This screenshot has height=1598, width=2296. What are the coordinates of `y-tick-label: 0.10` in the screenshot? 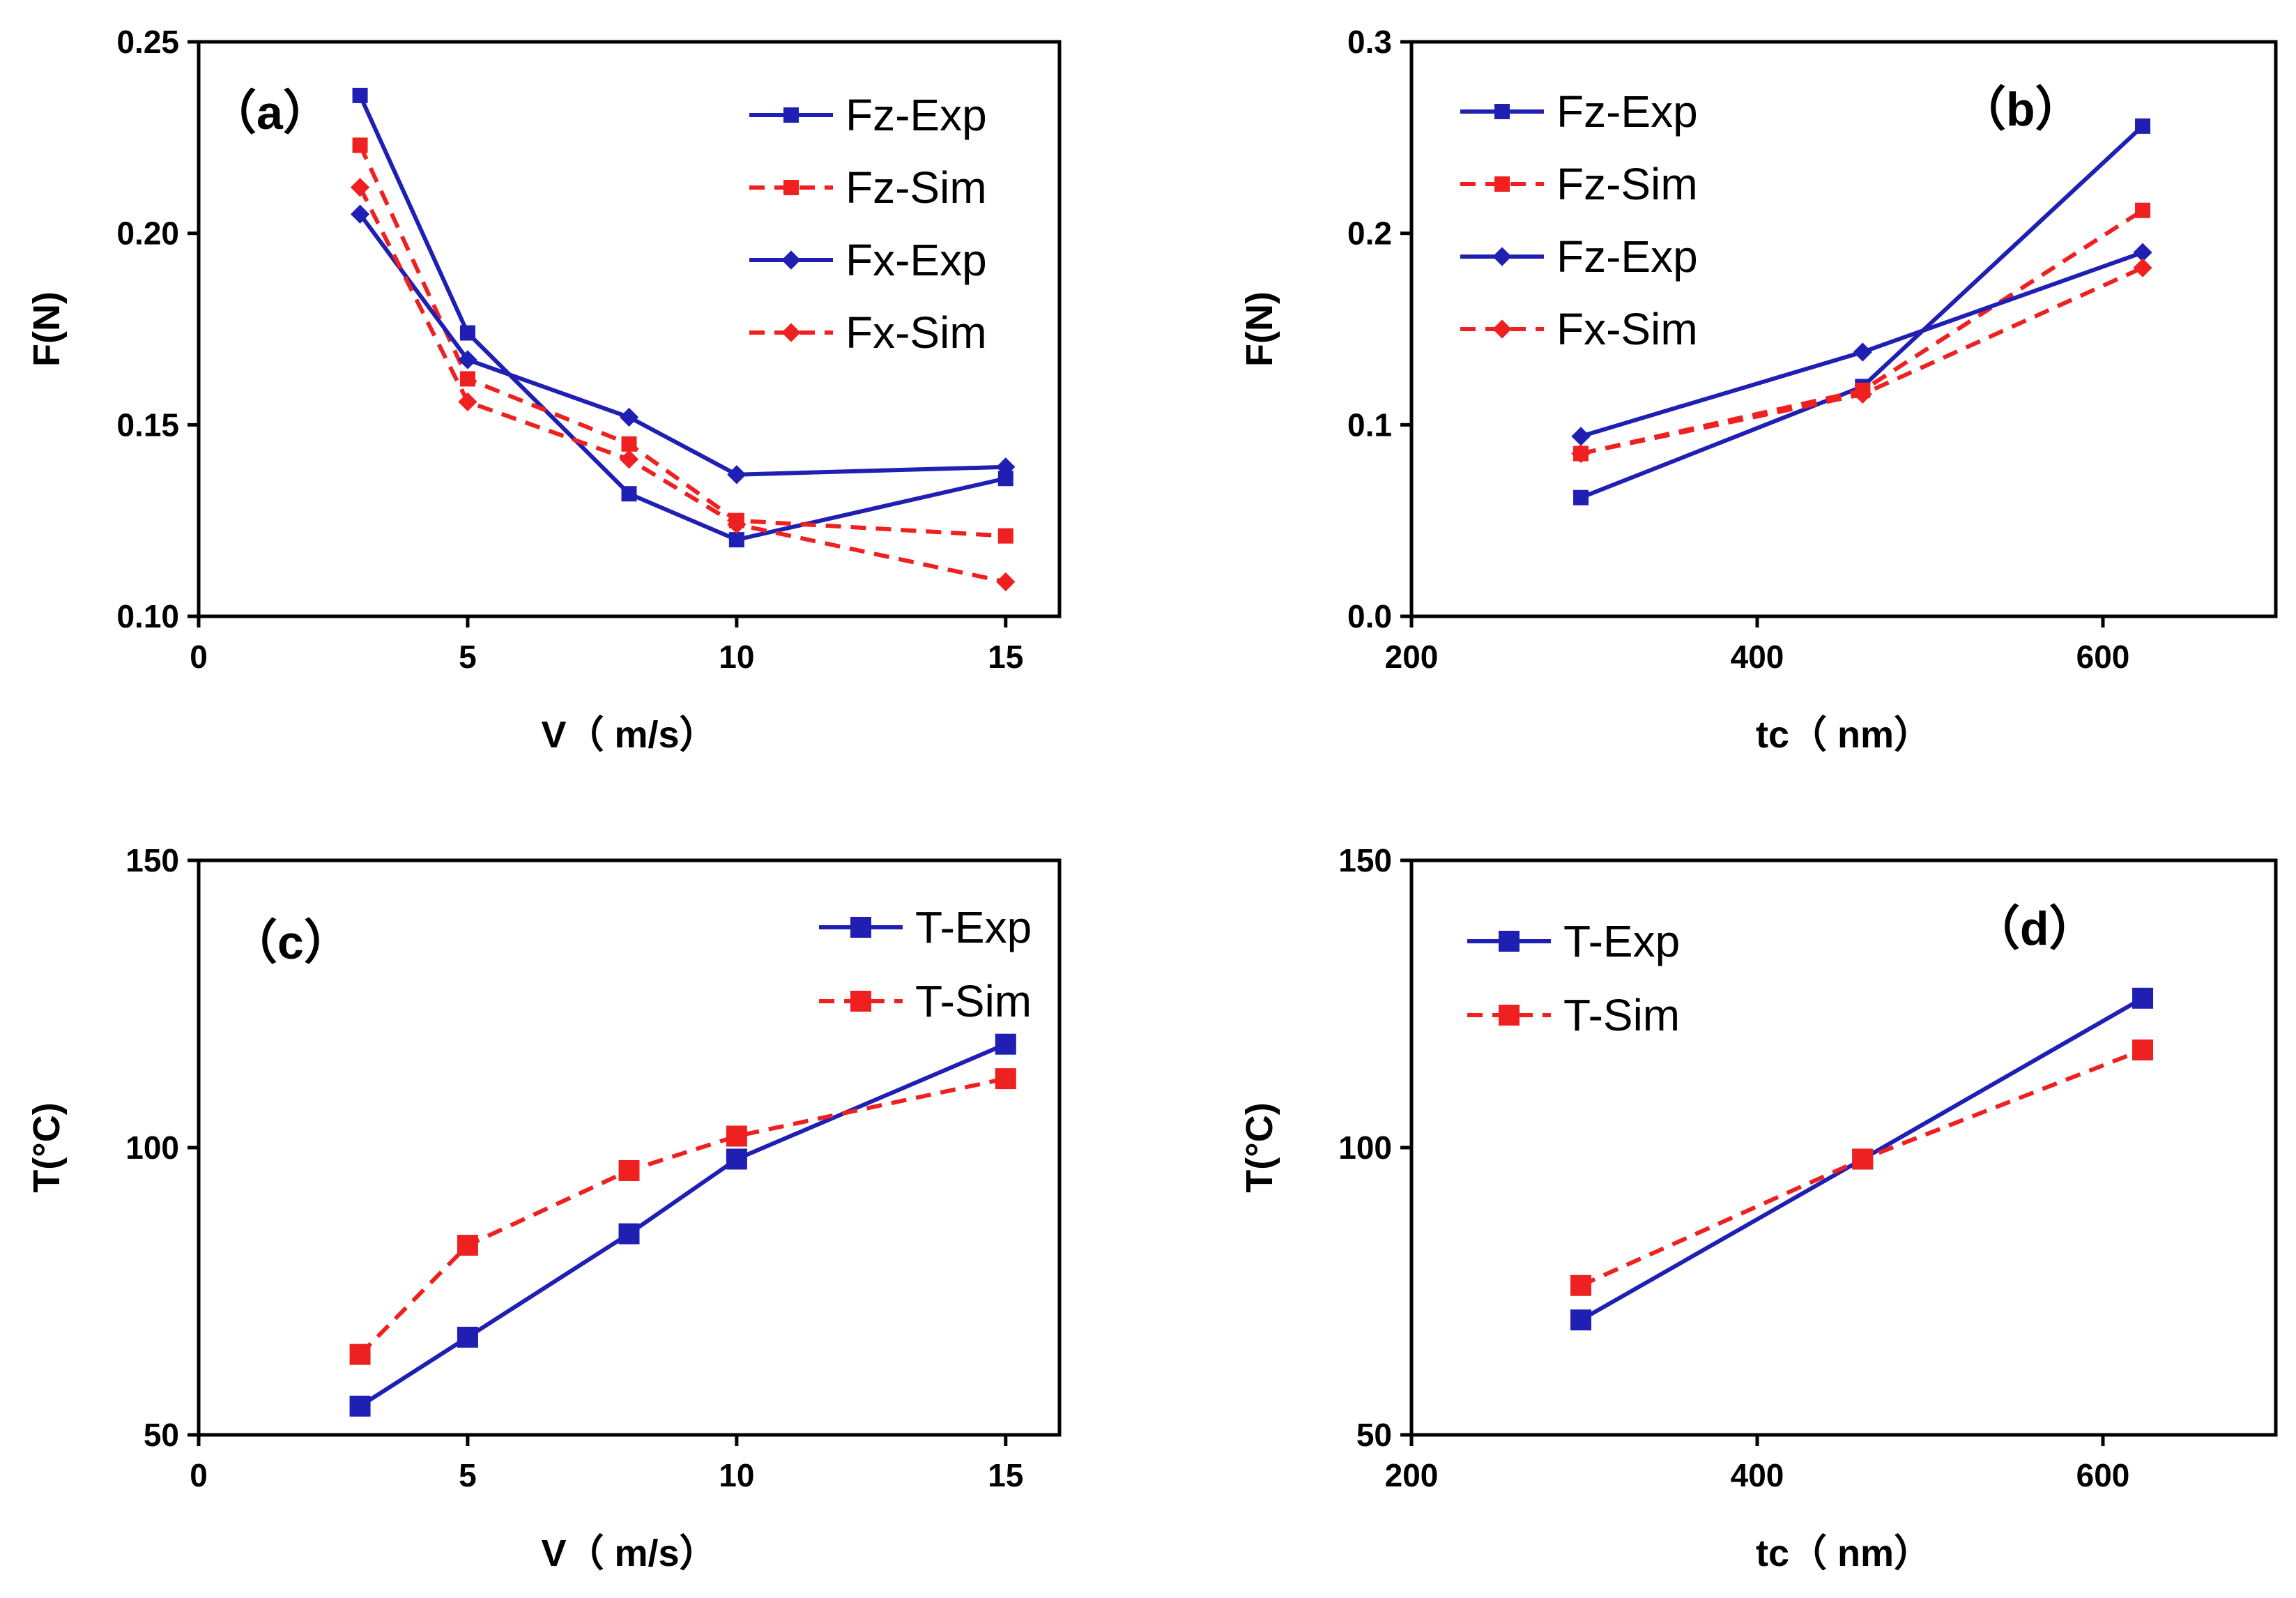 It's located at (148, 616).